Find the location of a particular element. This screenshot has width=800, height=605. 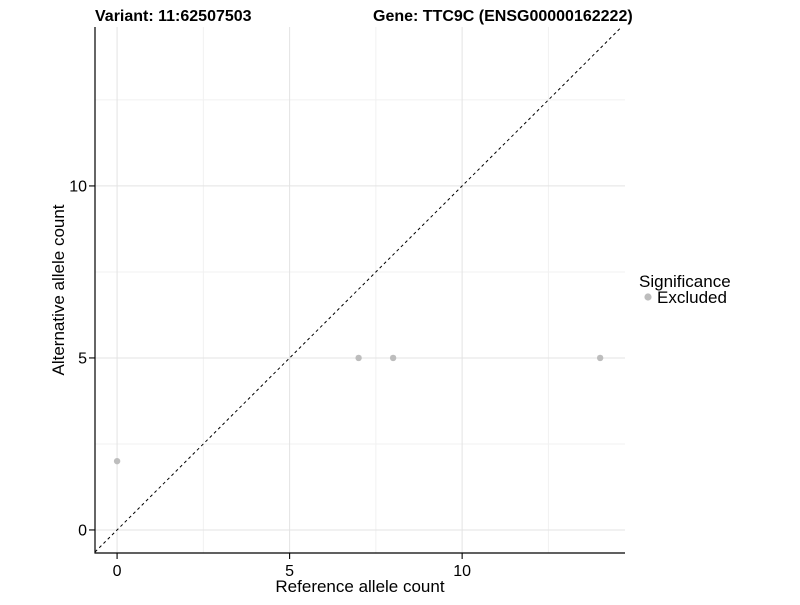

y-tick-label: 10 is located at coordinates (78, 186).